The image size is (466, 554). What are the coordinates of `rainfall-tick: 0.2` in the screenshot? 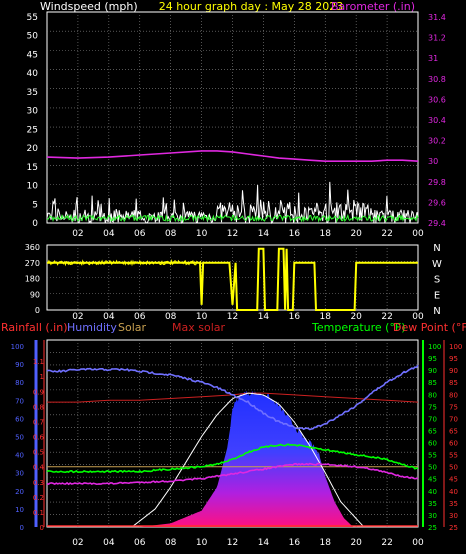 It's located at (38, 498).